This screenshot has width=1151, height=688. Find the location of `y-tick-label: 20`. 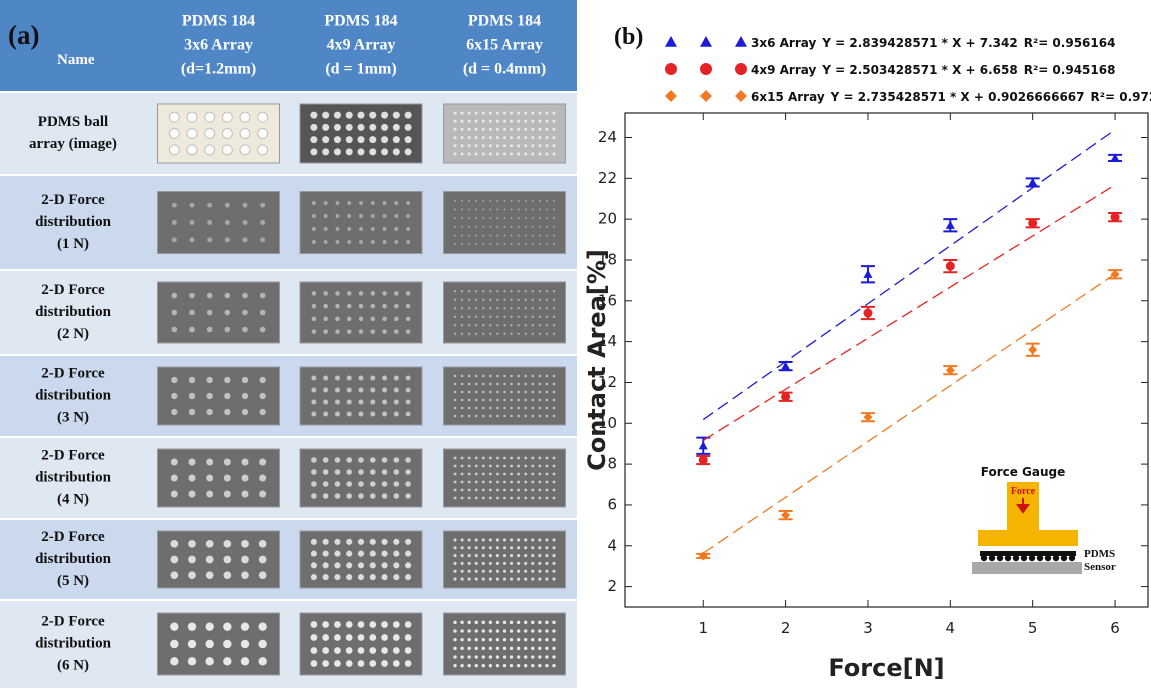

y-tick-label: 20 is located at coordinates (607, 219).